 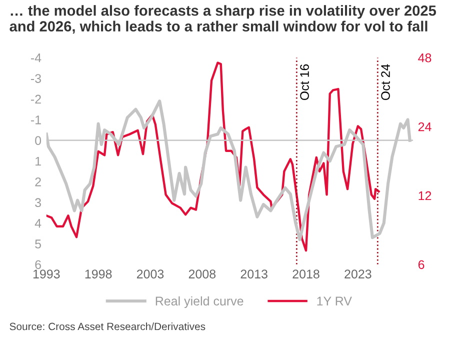 What do you see at coordinates (46, 274) in the screenshot?
I see `x-tick-label: 1993` at bounding box center [46, 274].